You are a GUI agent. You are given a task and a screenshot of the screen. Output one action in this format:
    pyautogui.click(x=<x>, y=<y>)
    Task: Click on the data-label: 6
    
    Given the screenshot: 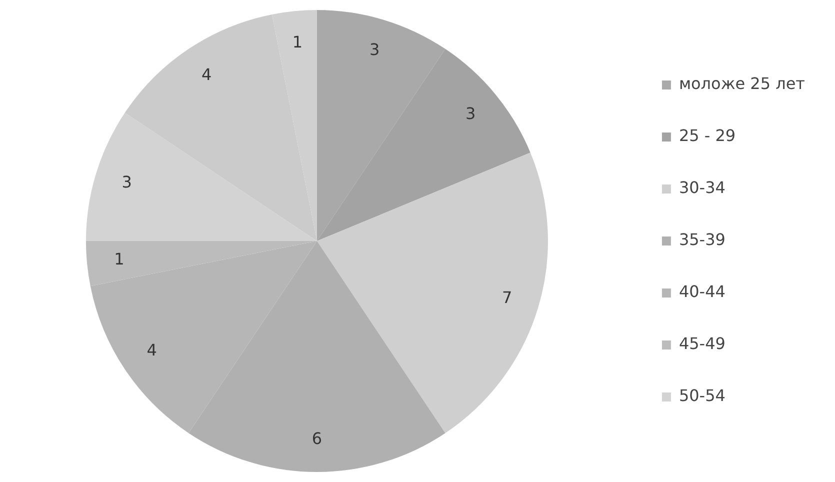 What is the action you would take?
    pyautogui.click(x=317, y=438)
    